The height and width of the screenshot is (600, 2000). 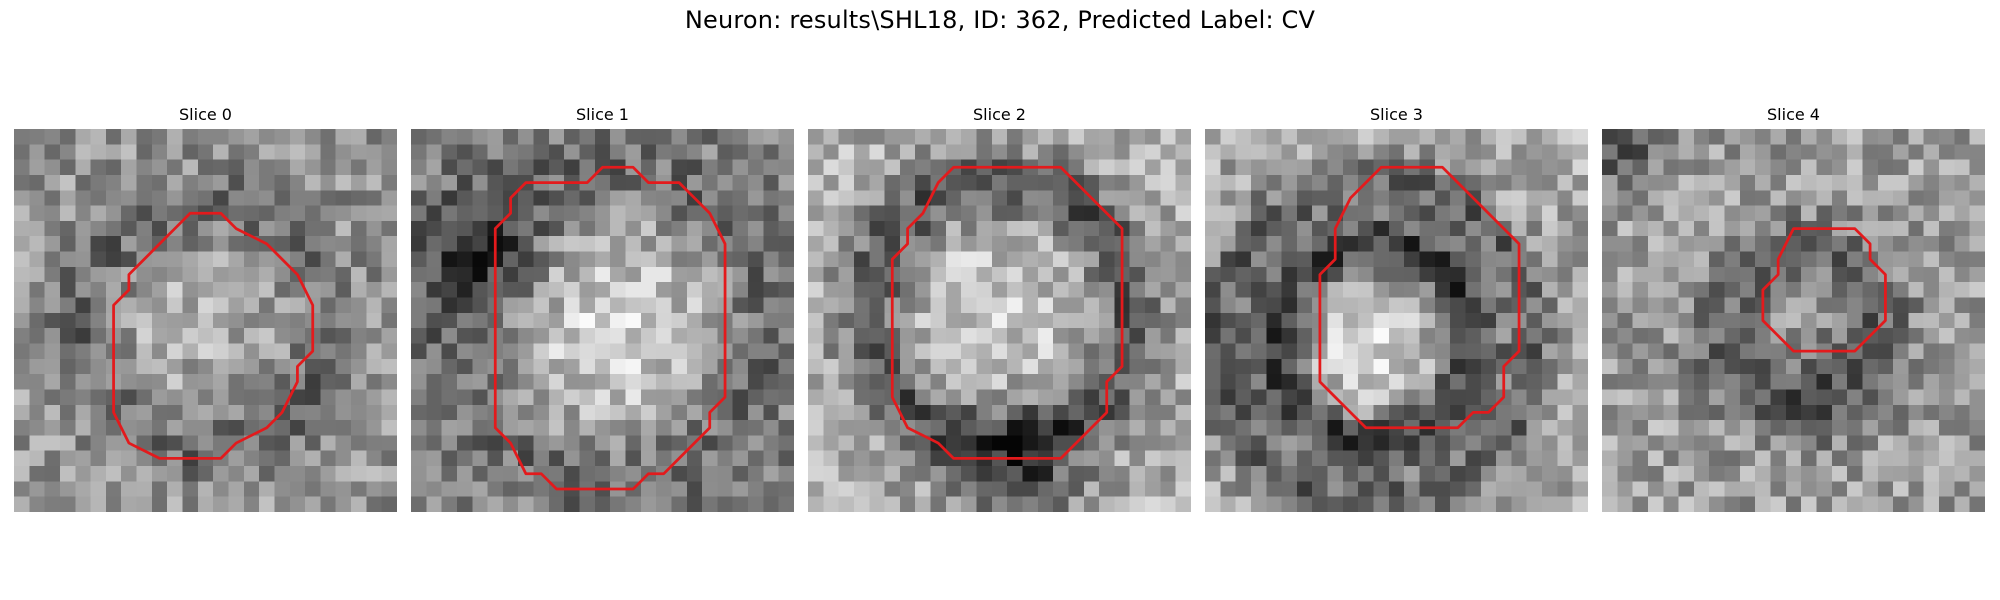 I want to click on slice-panel-1: Slice 1, so click(x=602, y=308).